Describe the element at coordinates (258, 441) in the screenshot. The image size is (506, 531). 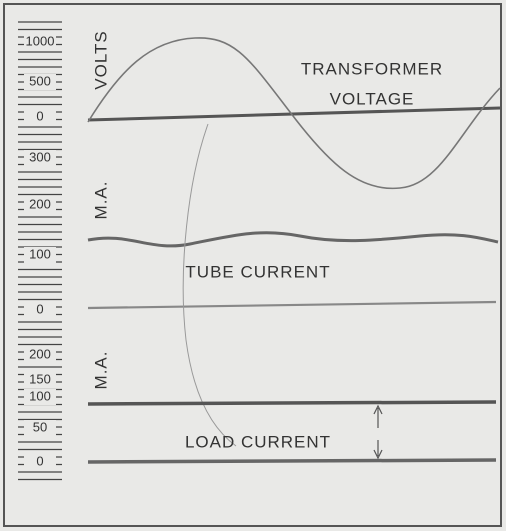
I see `panel-title: LOAD CURRENT` at that location.